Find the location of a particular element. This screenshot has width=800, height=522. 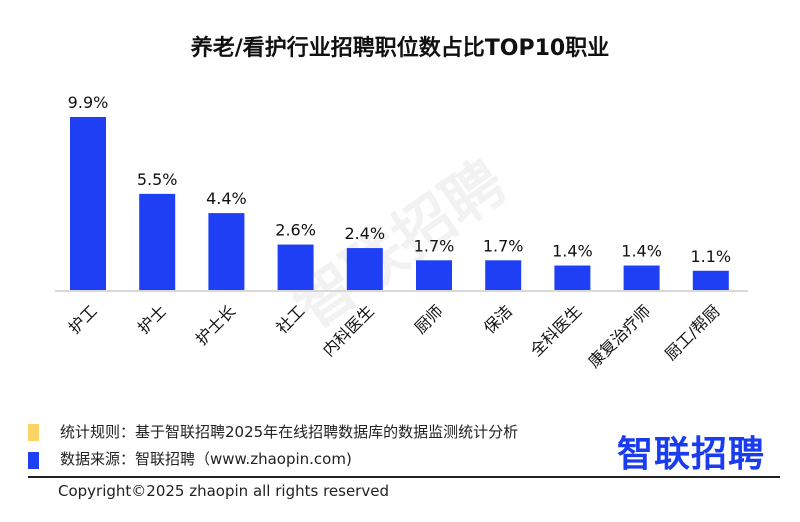

category-label-0: 护工 is located at coordinates (83, 319).